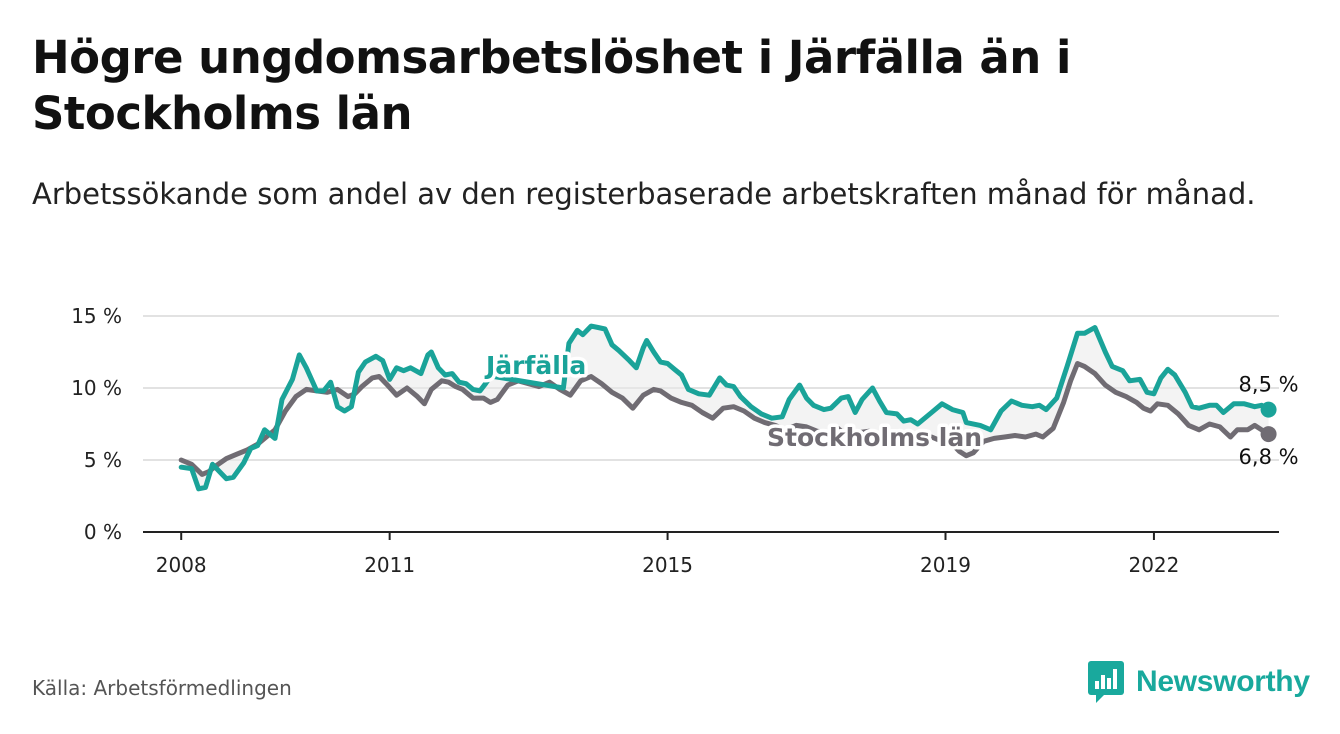 The height and width of the screenshot is (734, 1340). I want to click on brand-name: Newsworthy, so click(1223, 681).